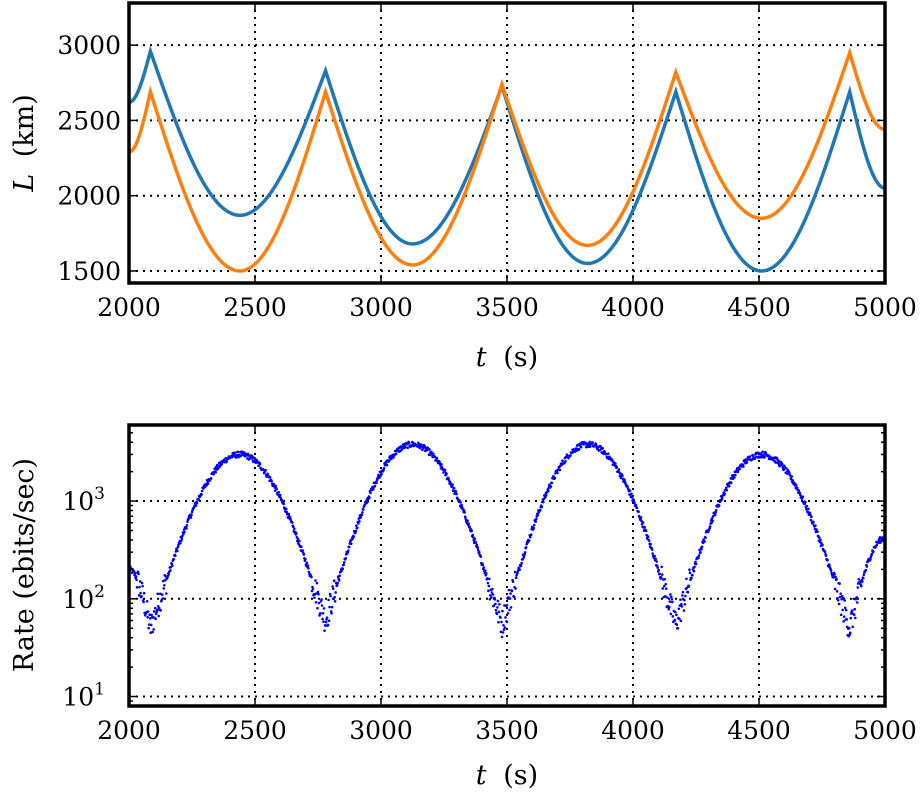  What do you see at coordinates (83, 696) in the screenshot?
I see `bottom-y-tick-label: 10¹` at bounding box center [83, 696].